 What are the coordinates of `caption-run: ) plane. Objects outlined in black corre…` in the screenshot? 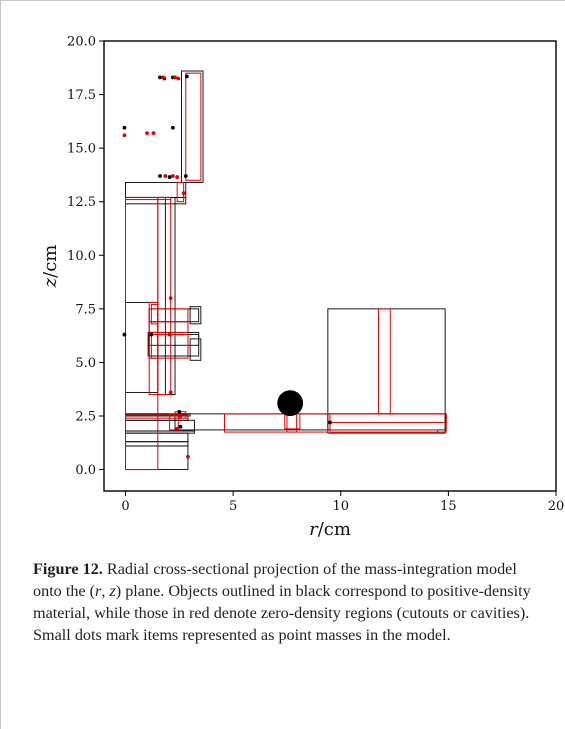 It's located at (282, 613).